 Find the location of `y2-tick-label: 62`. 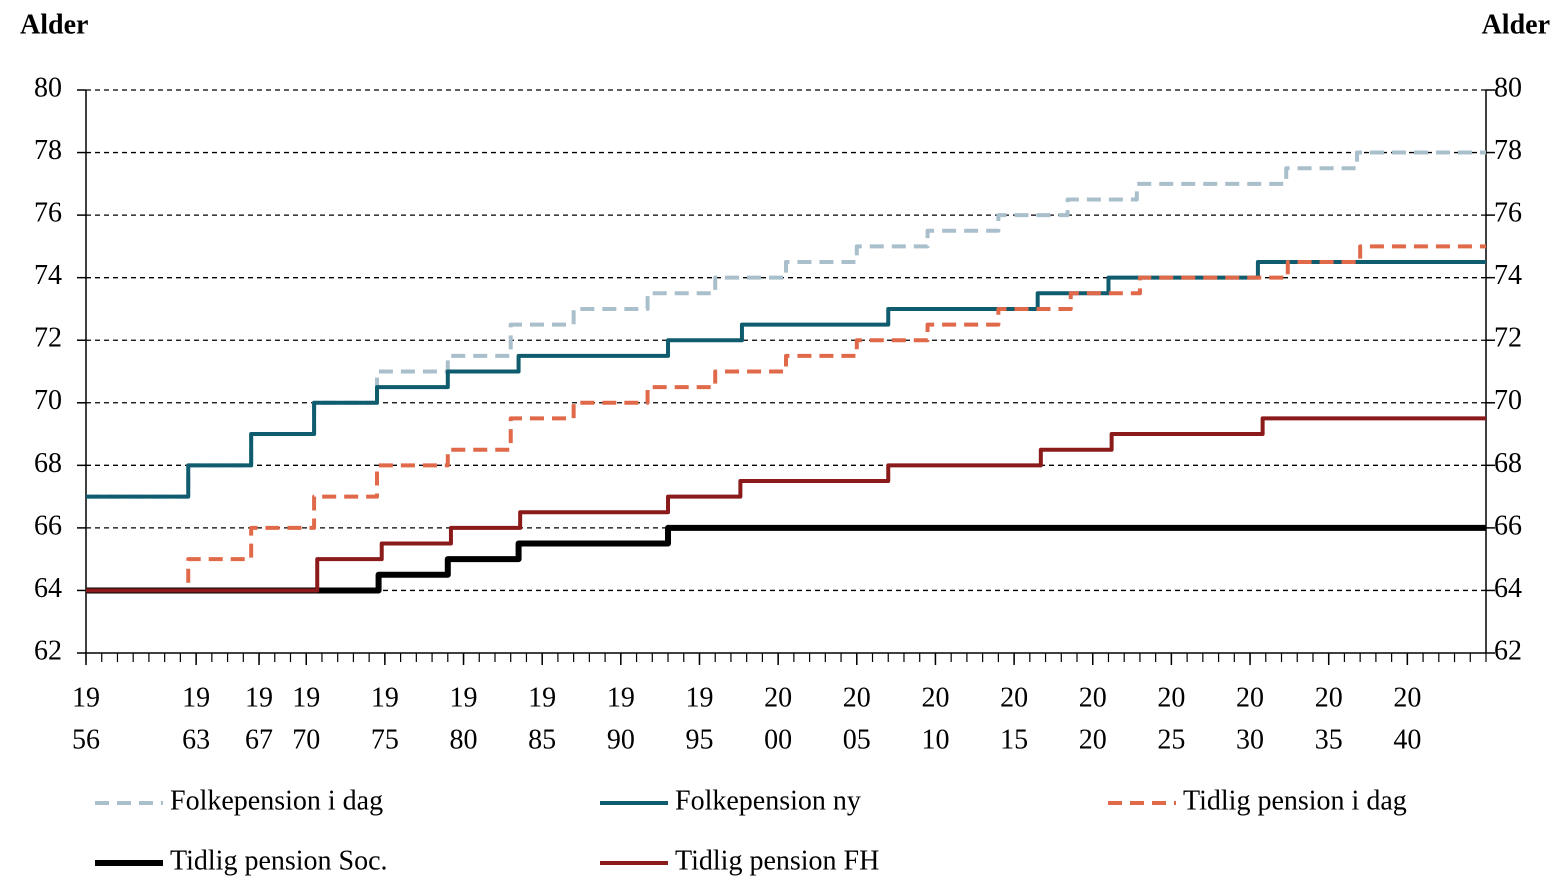

y2-tick-label: 62 is located at coordinates (1508, 650).